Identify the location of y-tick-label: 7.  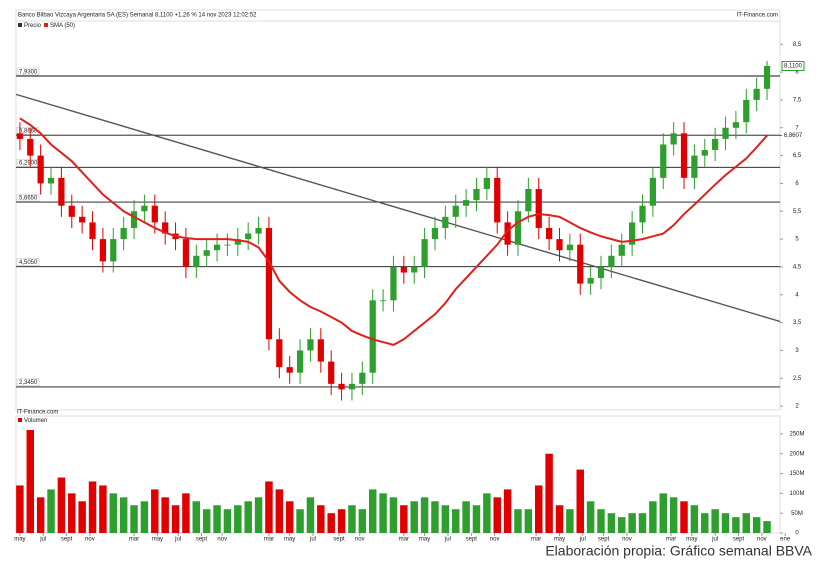
(797, 128).